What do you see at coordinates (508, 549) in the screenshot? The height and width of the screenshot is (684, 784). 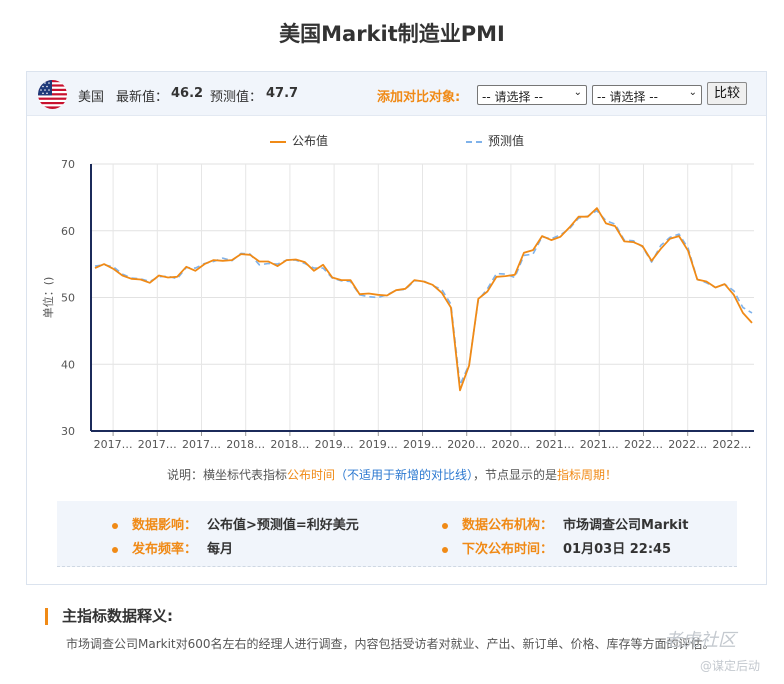 I see `next-release-label: 下次公布时间：` at bounding box center [508, 549].